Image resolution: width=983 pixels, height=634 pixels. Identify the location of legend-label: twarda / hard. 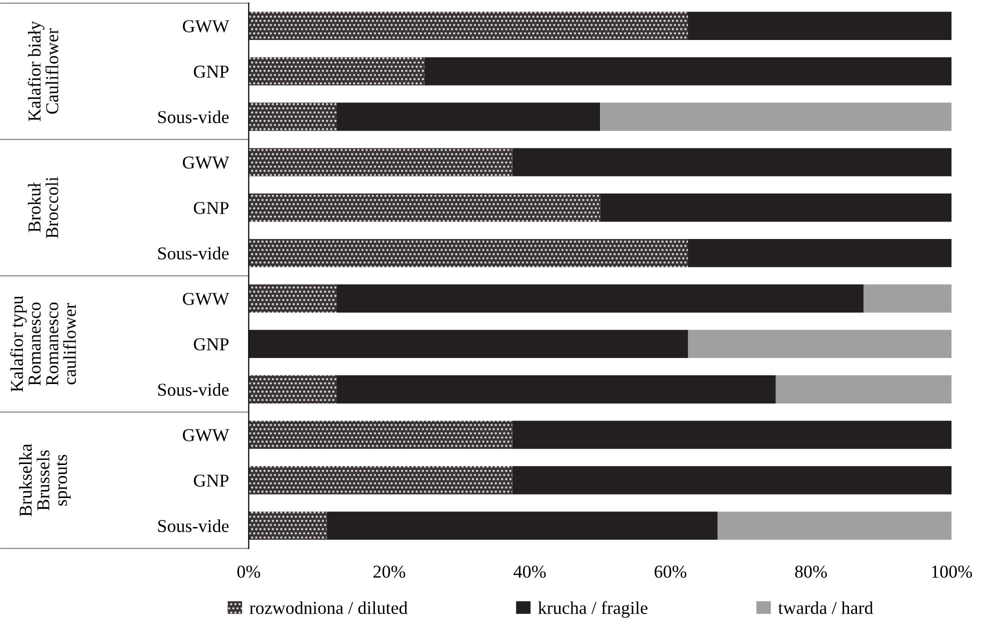
(826, 607).